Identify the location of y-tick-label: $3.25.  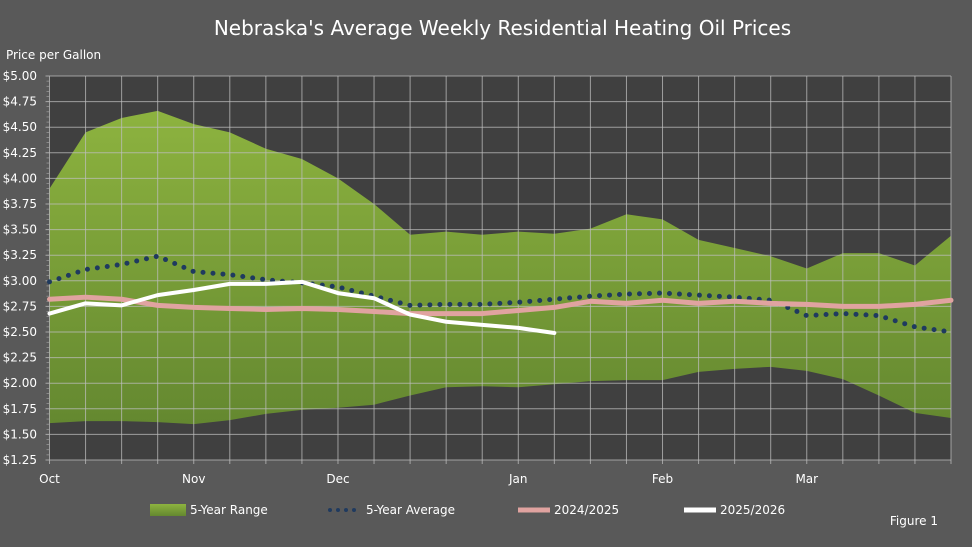
(20, 255).